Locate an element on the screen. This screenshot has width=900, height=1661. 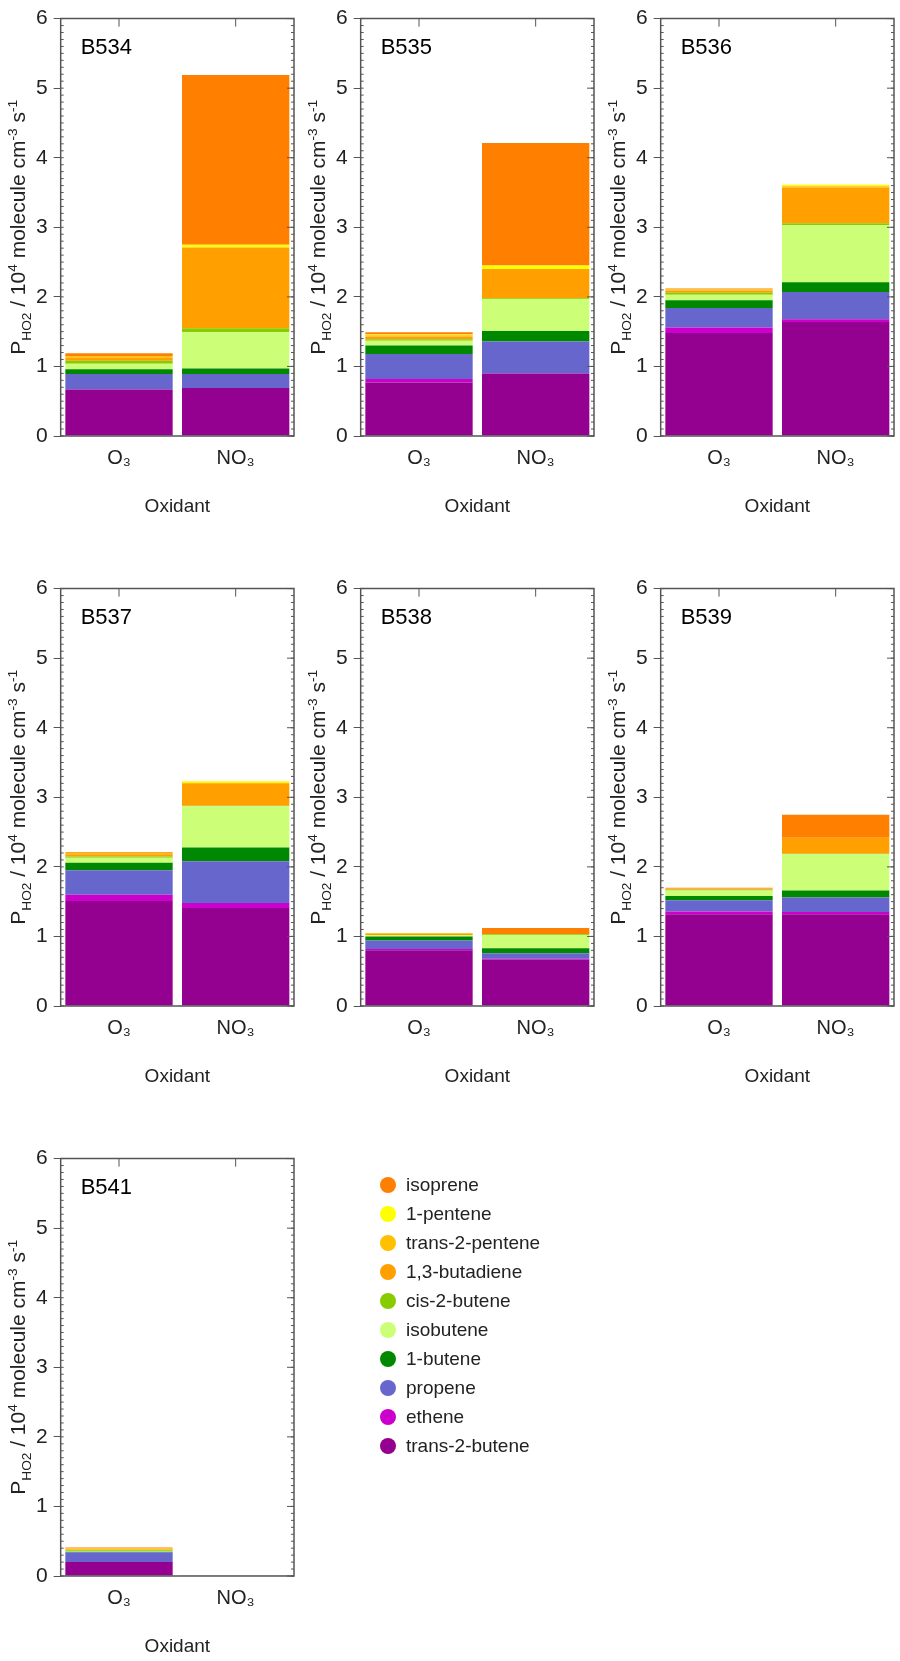
text: B536 is located at coordinates (706, 46).